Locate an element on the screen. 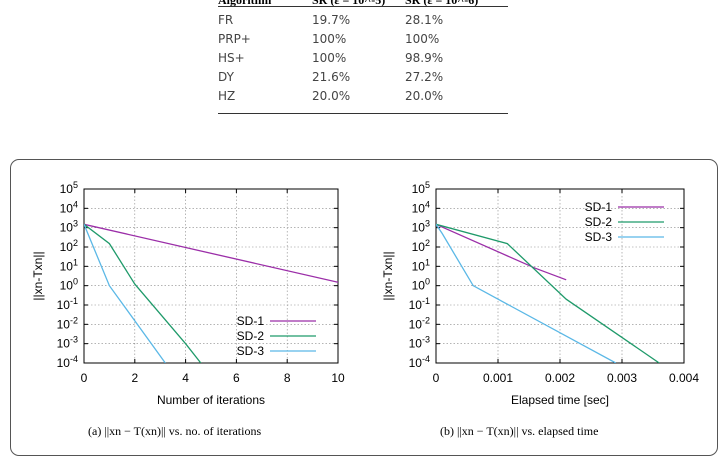 This screenshot has width=723, height=456. x-tick-label: 0.004 is located at coordinates (684, 378).